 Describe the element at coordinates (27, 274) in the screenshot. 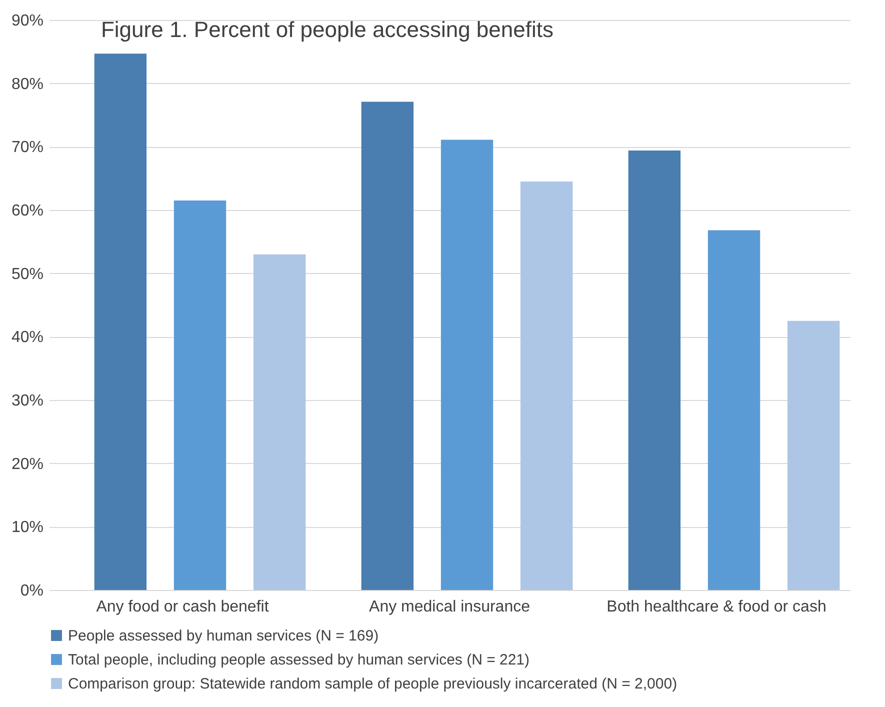

I see `y-tick-label: 50%` at that location.